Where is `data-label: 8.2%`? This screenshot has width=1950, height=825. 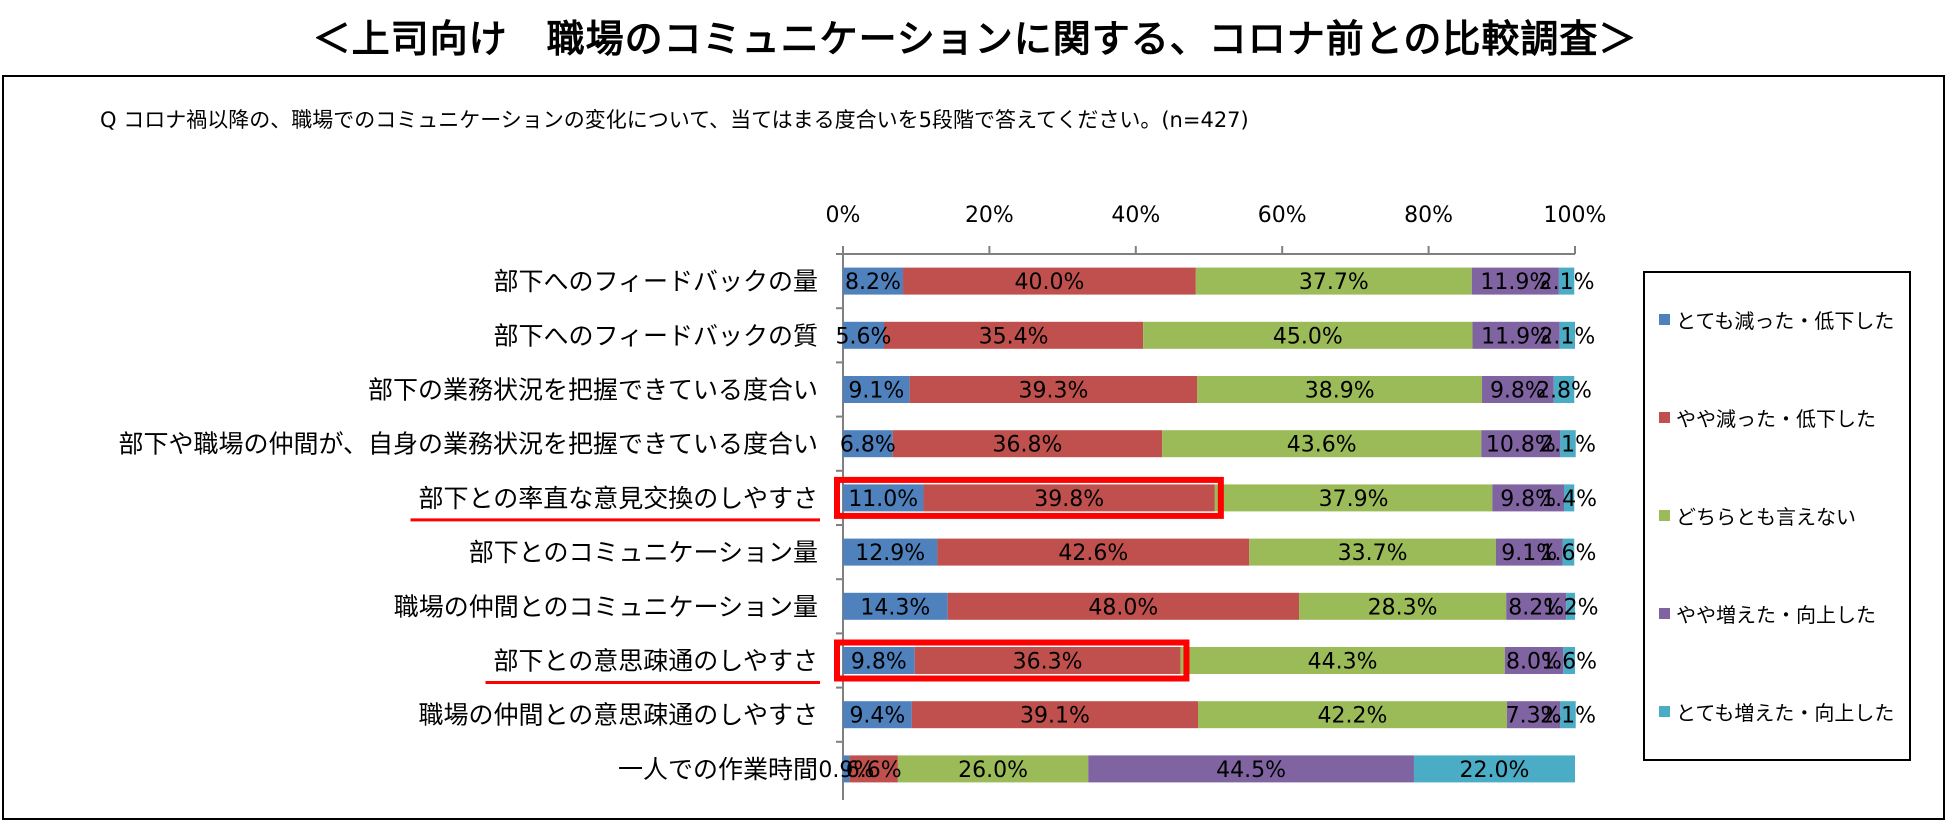 data-label: 8.2% is located at coordinates (873, 282).